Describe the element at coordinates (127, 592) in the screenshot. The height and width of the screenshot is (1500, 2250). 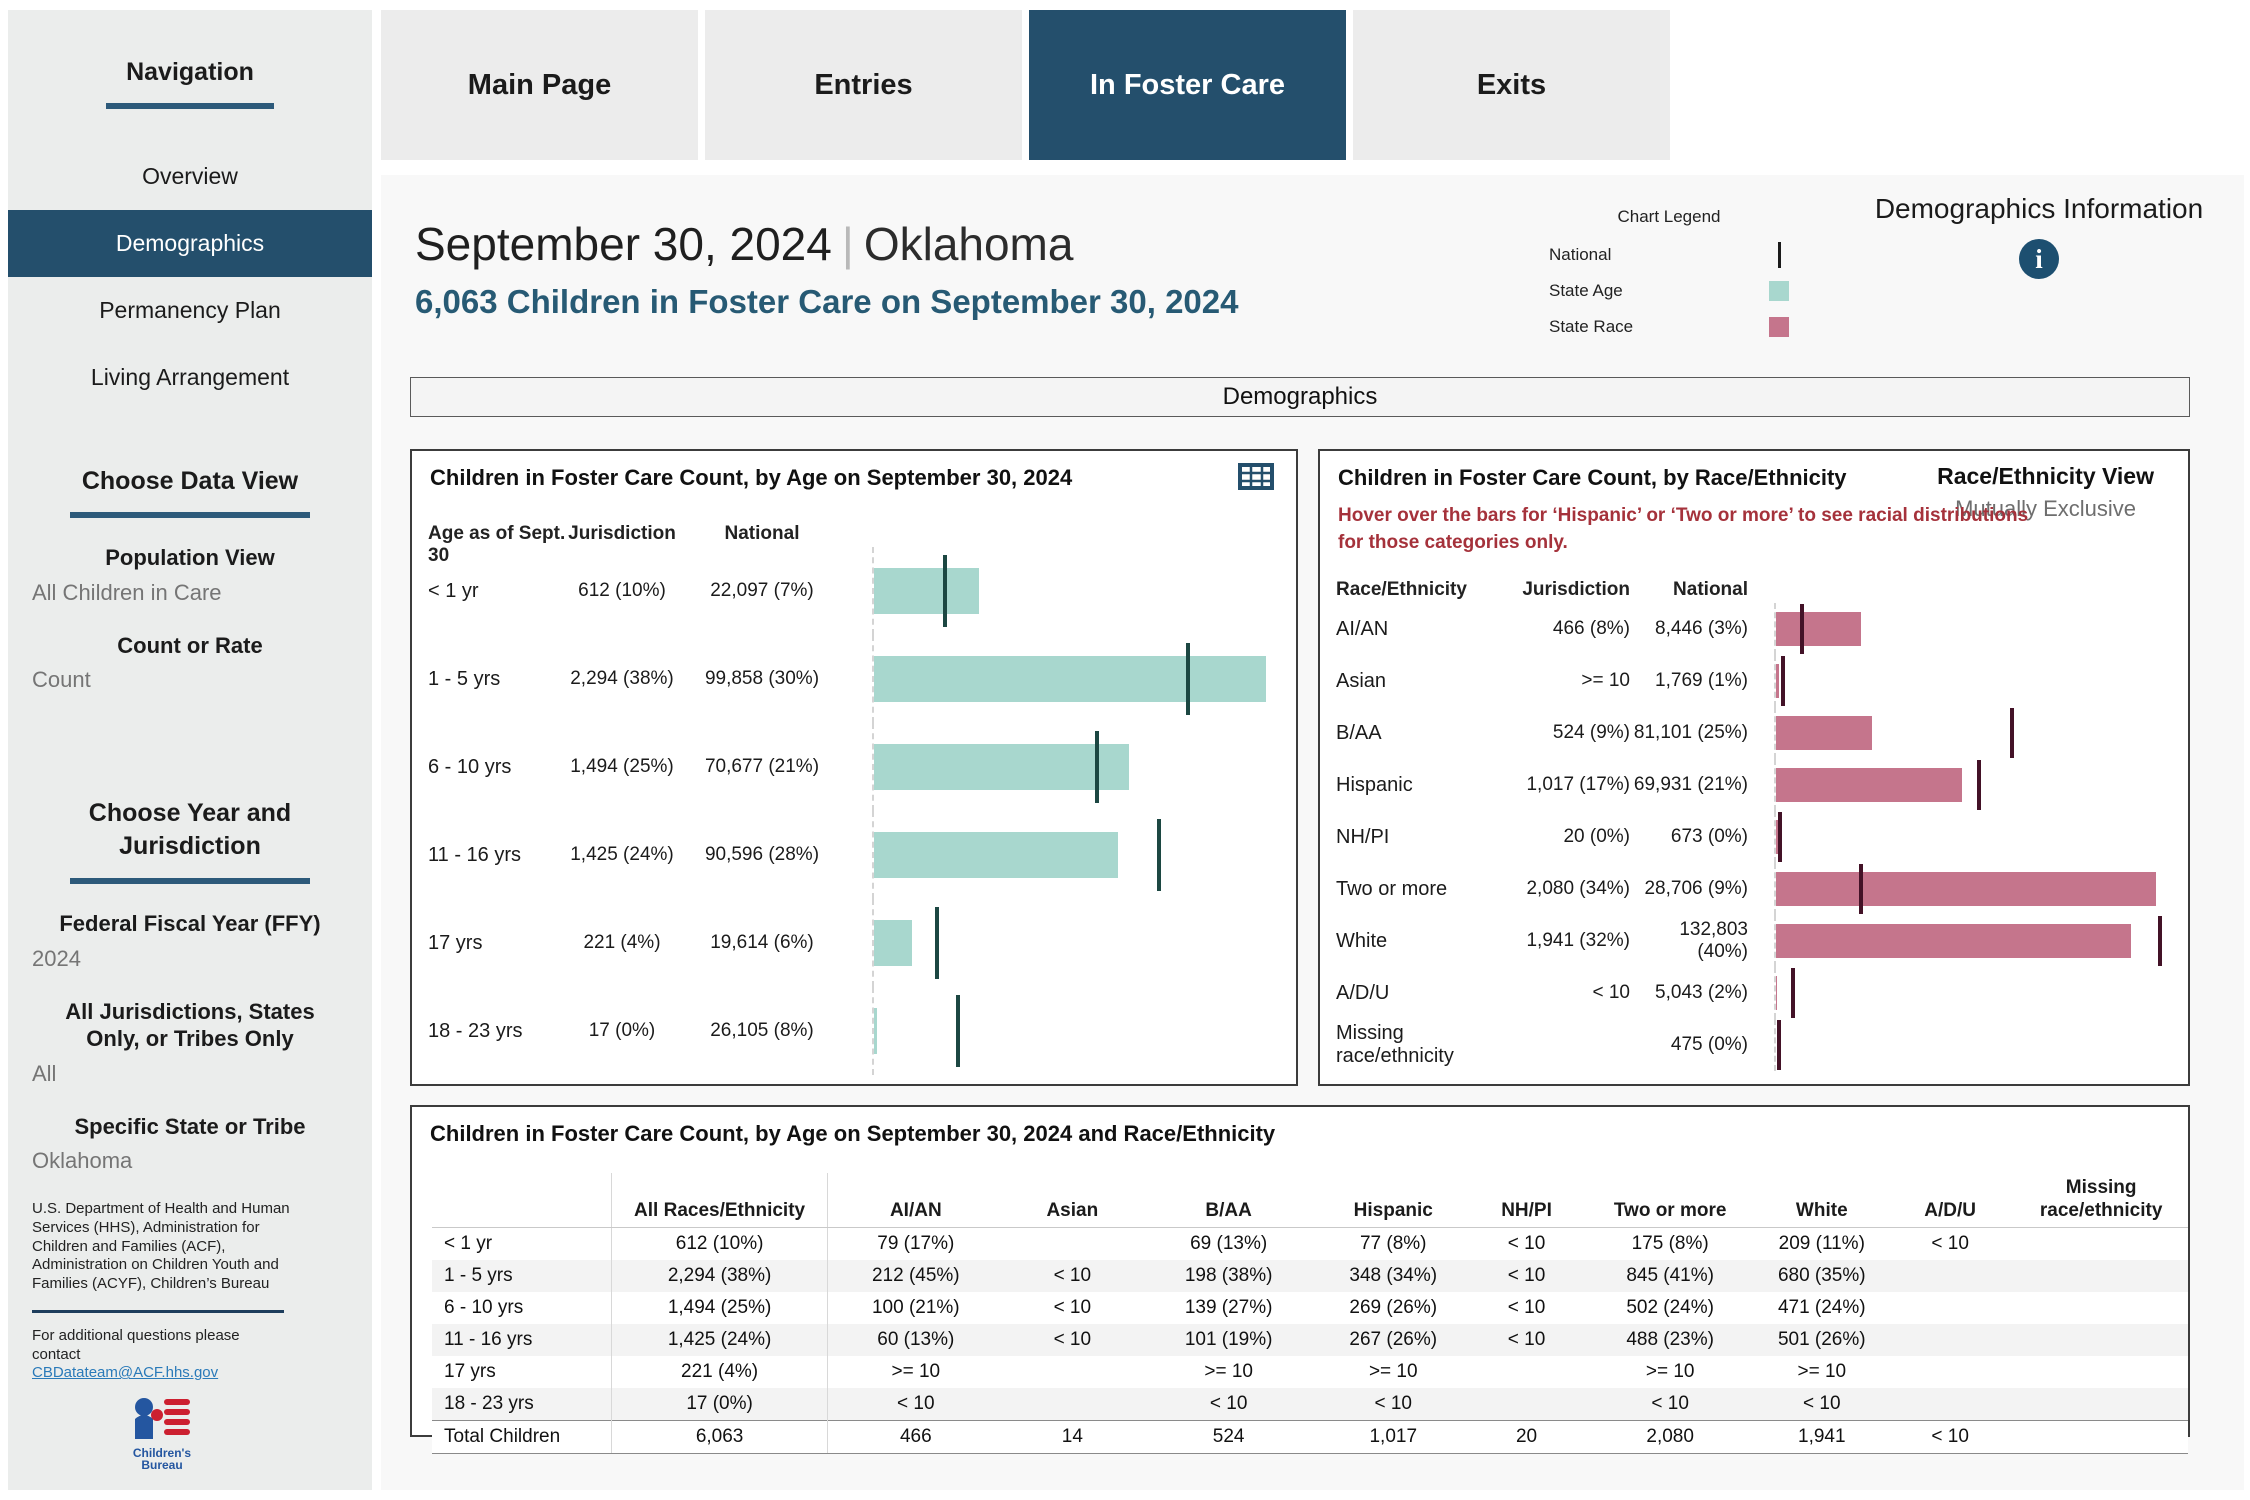
I see `population-view-select: All Children in Care` at that location.